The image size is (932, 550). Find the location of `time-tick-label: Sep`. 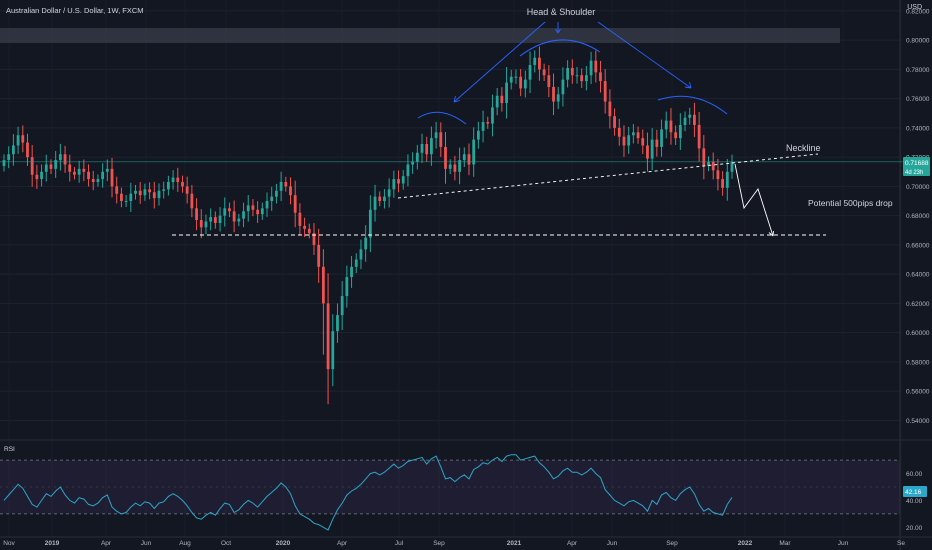

time-tick-label: Sep is located at coordinates (672, 543).